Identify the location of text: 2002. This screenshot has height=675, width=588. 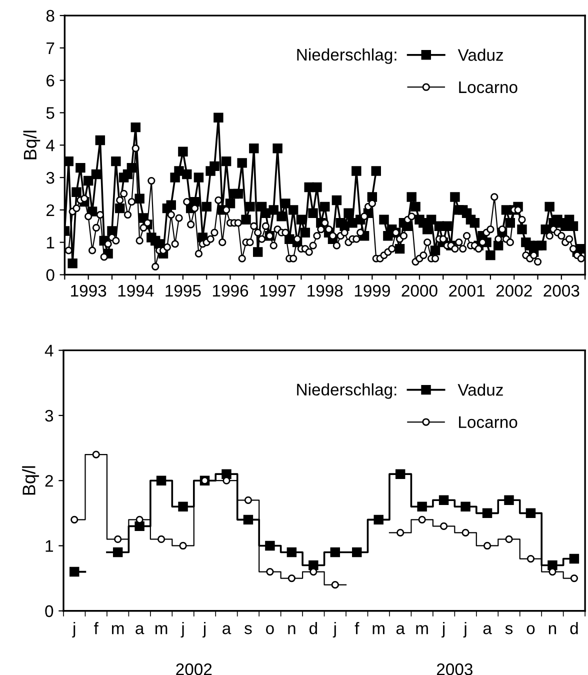
(194, 669).